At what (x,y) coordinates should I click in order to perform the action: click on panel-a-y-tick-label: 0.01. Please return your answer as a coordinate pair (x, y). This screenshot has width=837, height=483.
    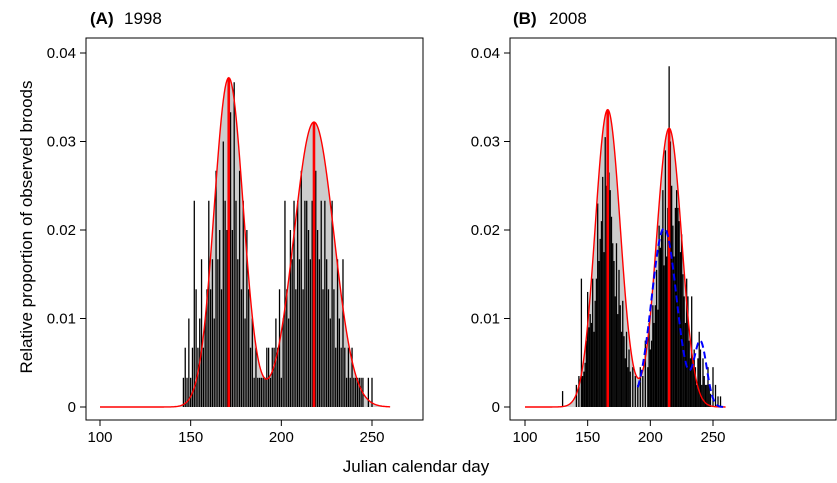
    Looking at the image, I should click on (61, 319).